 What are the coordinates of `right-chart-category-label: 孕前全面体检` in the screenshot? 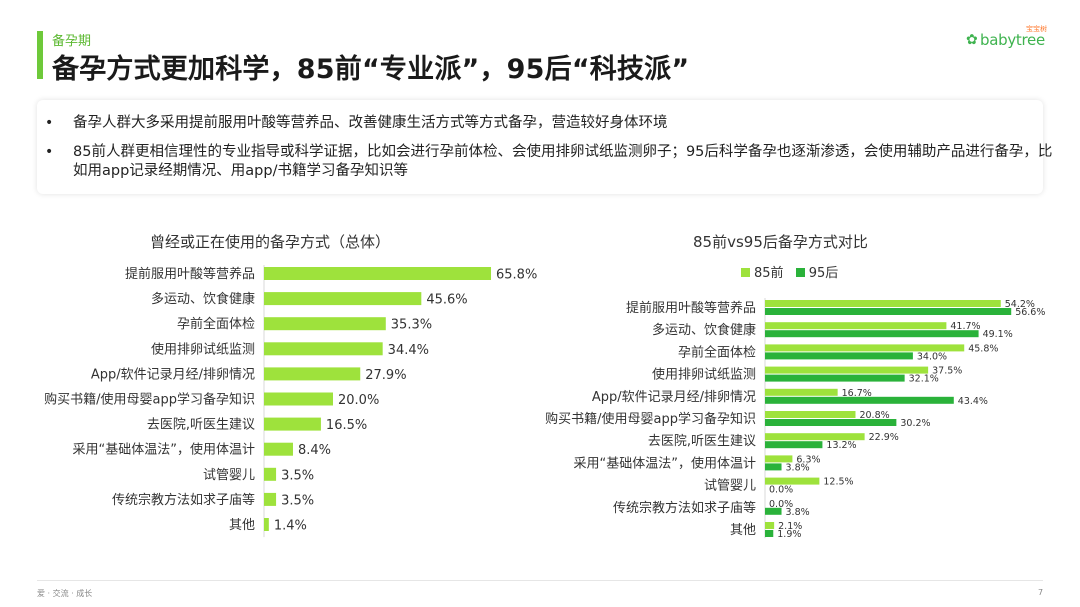 It's located at (717, 352).